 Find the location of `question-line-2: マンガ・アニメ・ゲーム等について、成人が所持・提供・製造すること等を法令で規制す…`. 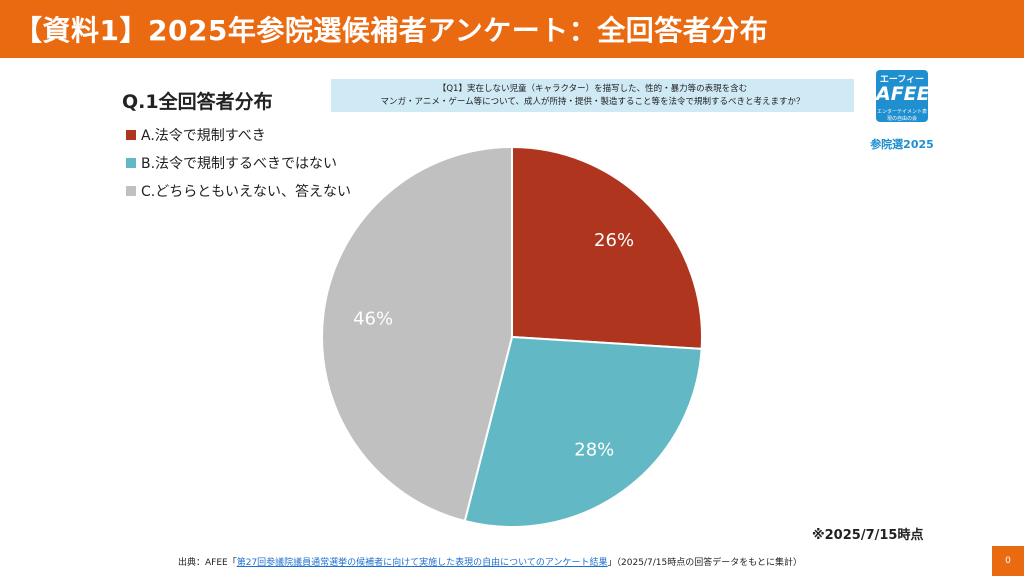

question-line-2: マンガ・アニメ・ゲーム等について、成人が所持・提供・製造すること等を法令で規制す… is located at coordinates (592, 101).